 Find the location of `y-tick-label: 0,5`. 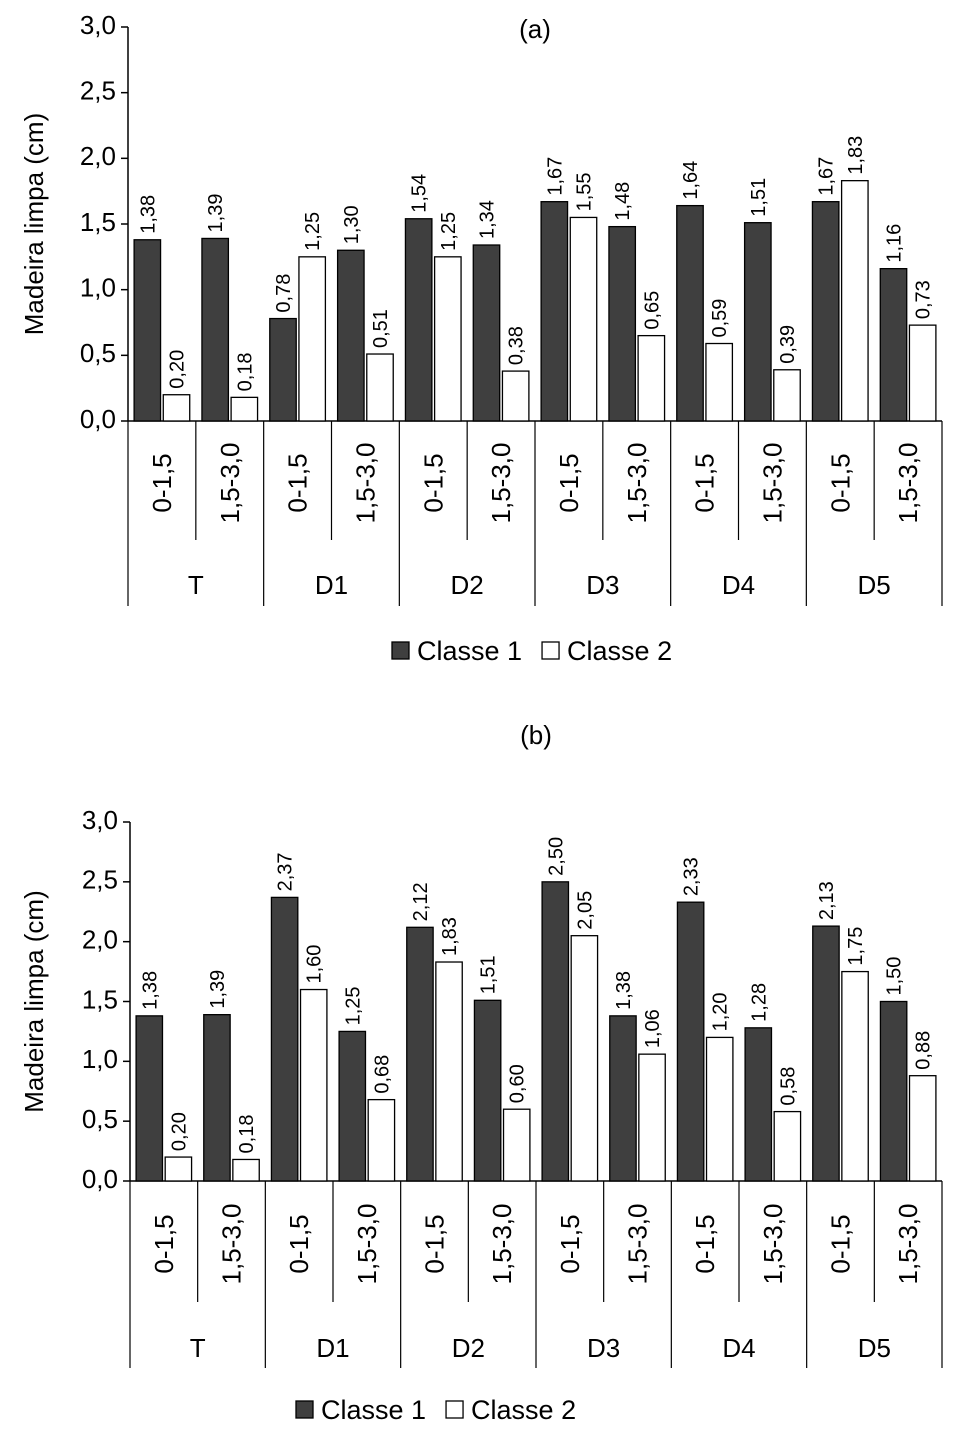

y-tick-label: 0,5 is located at coordinates (98, 353).